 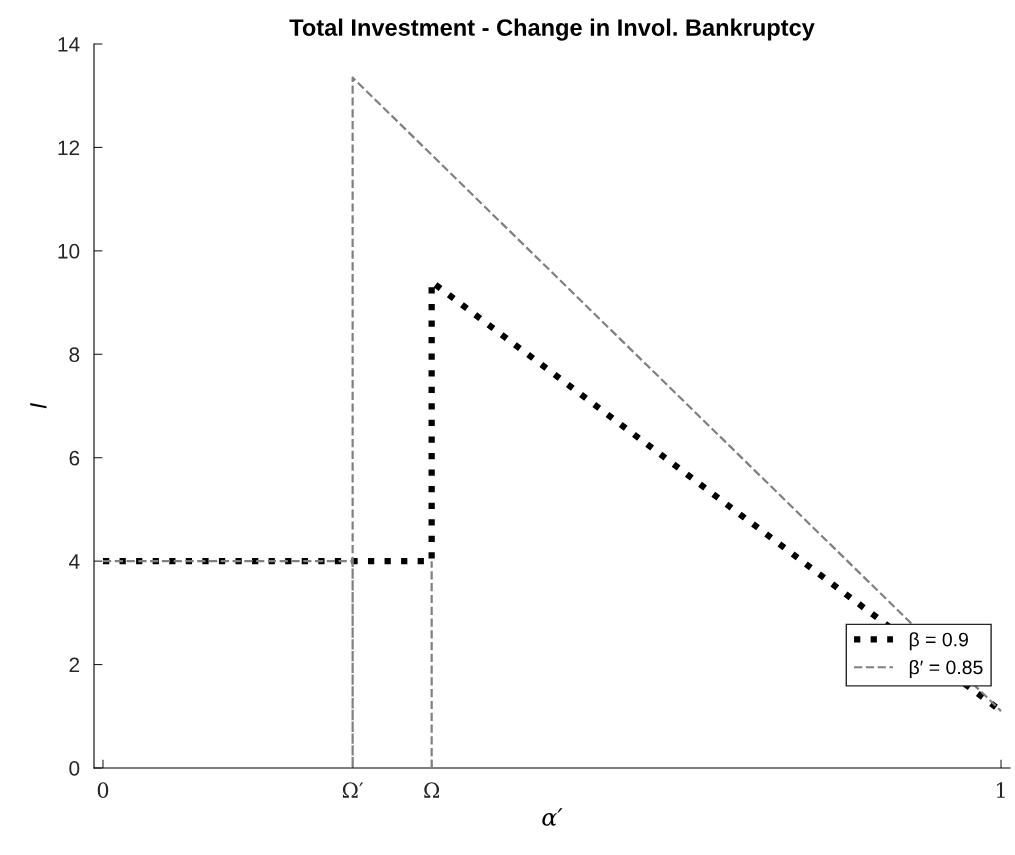 I want to click on chart-title: Total Investment - Change in Invol. Bankruptcy, so click(x=552, y=29).